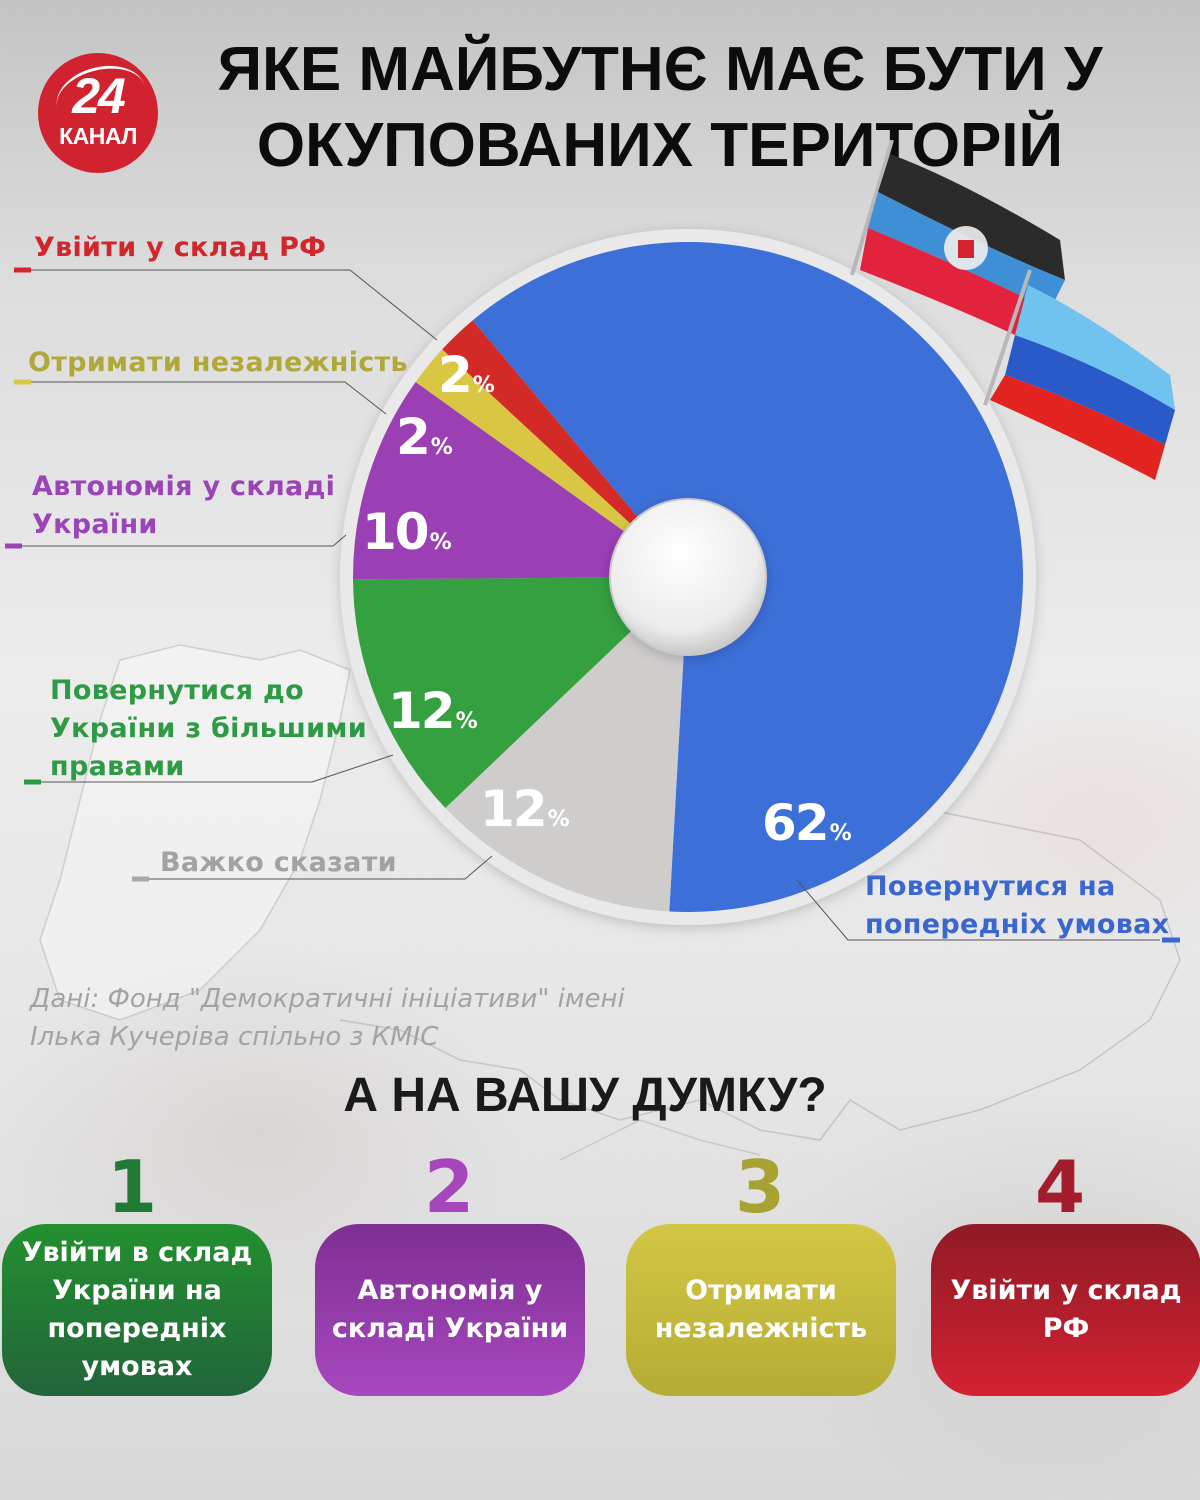 The width and height of the screenshot is (1200, 1500). I want to click on dpr-lpr-flags-image, so click(1012, 310).